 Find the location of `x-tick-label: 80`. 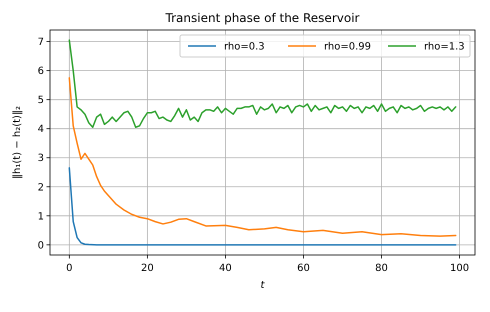

x-tick-label: 80 is located at coordinates (381, 268).